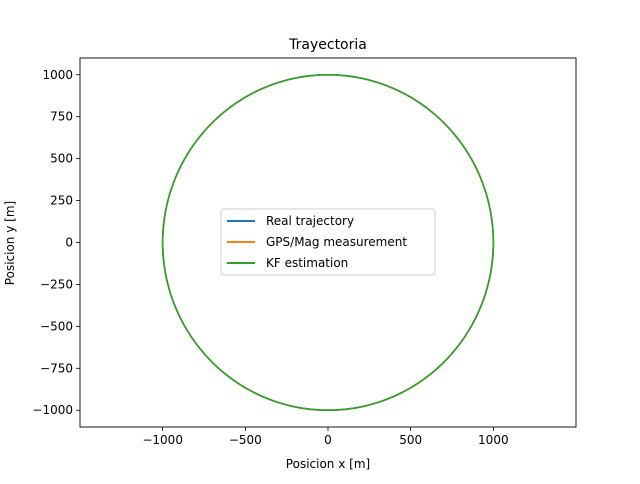  Describe the element at coordinates (162, 440) in the screenshot. I see `x-tick-label: −1000` at that location.